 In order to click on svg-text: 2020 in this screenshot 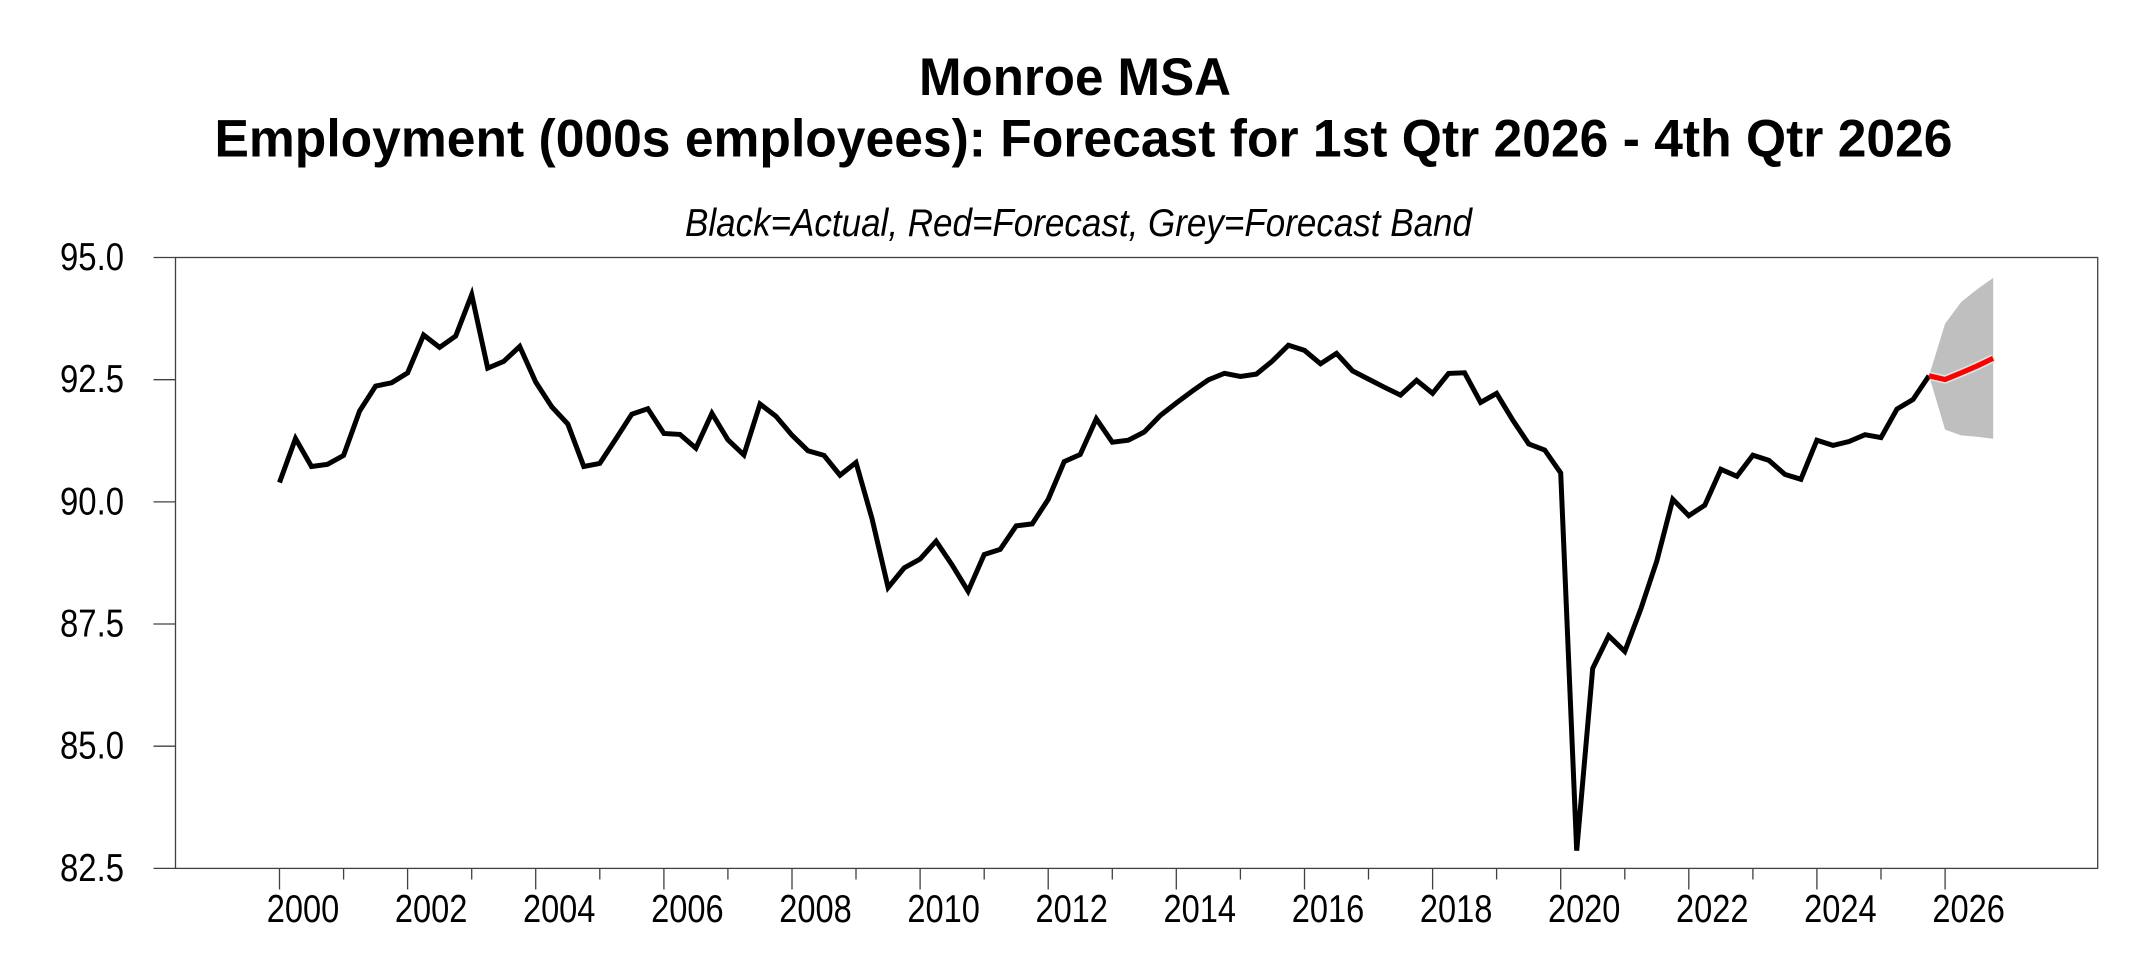, I will do `click(1584, 909)`.